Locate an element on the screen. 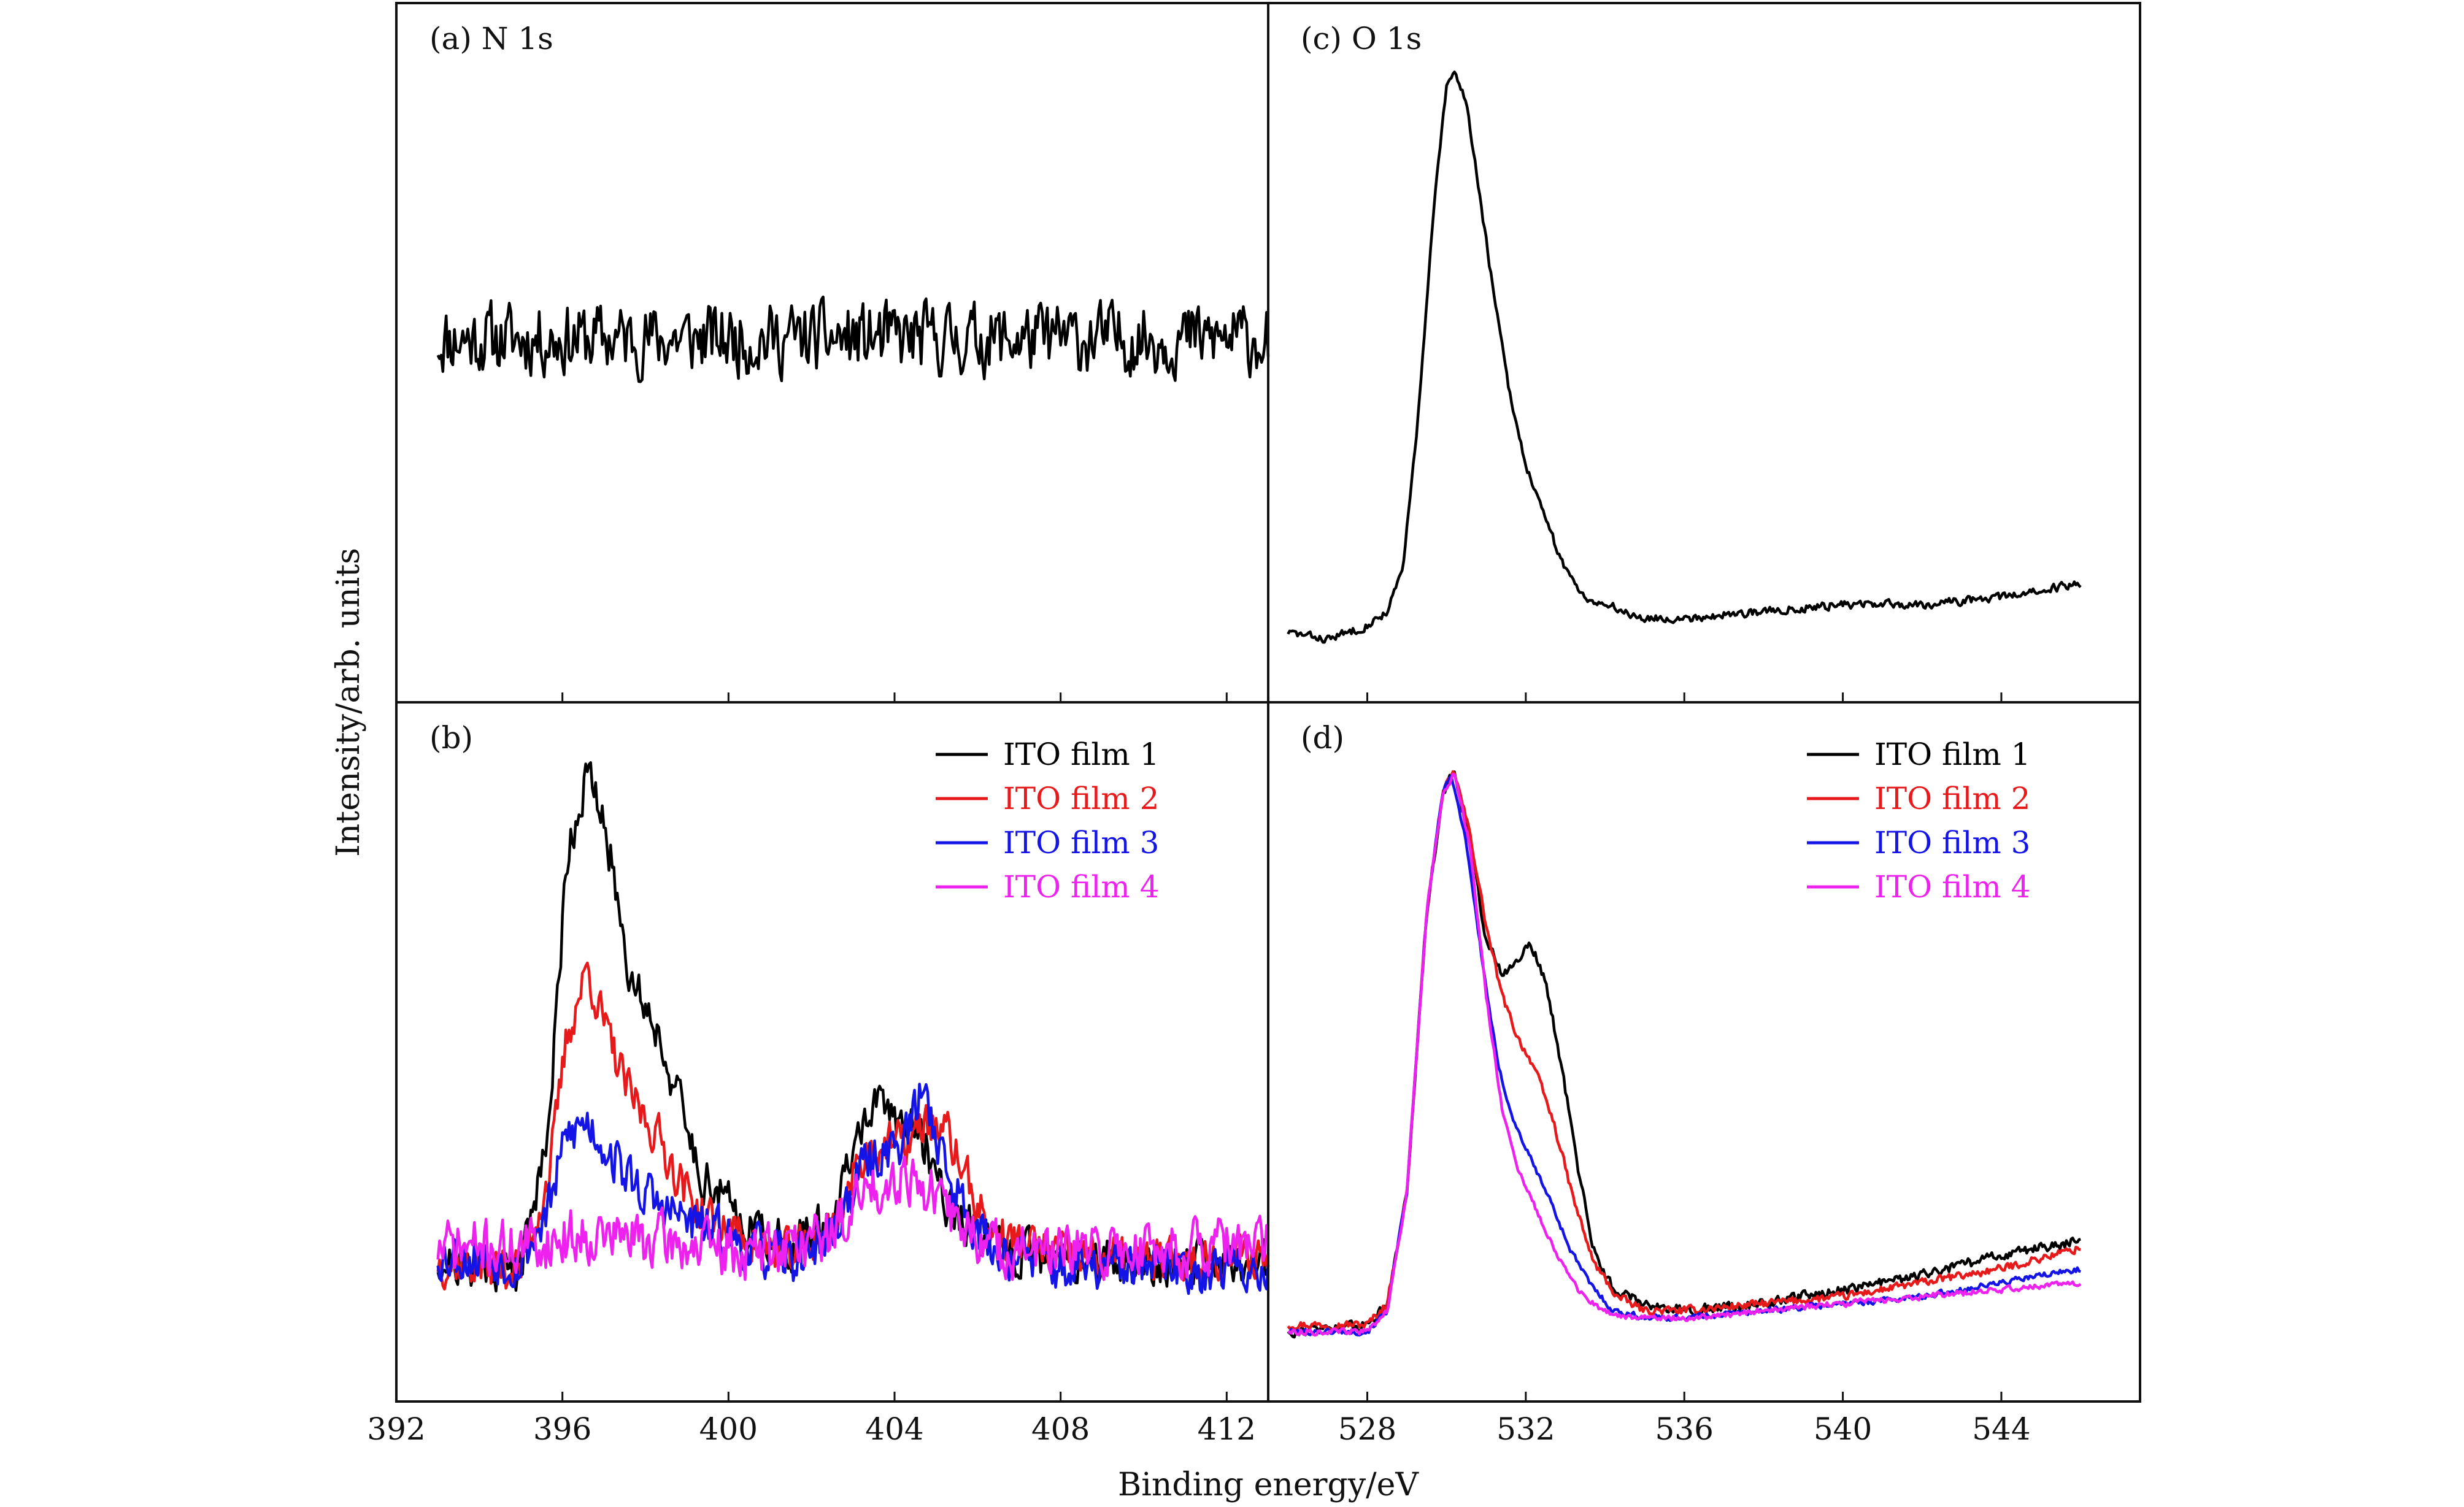 Image resolution: width=2464 pixels, height=1507 pixels. panel-d-label: (d) is located at coordinates (1323, 738).